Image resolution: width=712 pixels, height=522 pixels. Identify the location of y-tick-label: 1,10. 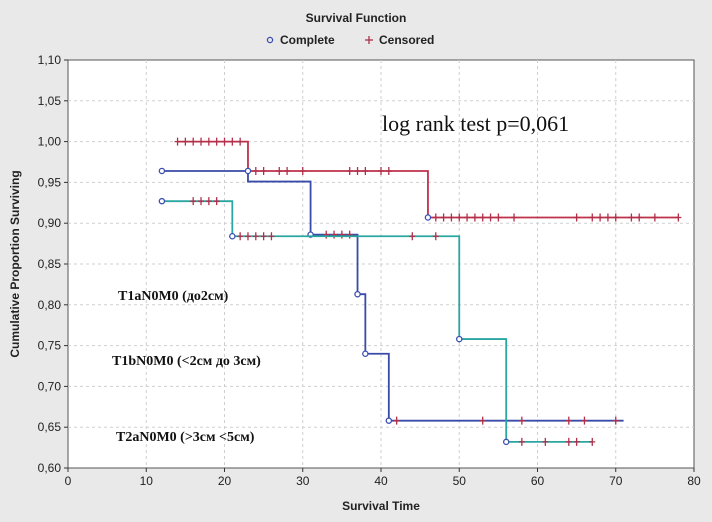
(50, 60).